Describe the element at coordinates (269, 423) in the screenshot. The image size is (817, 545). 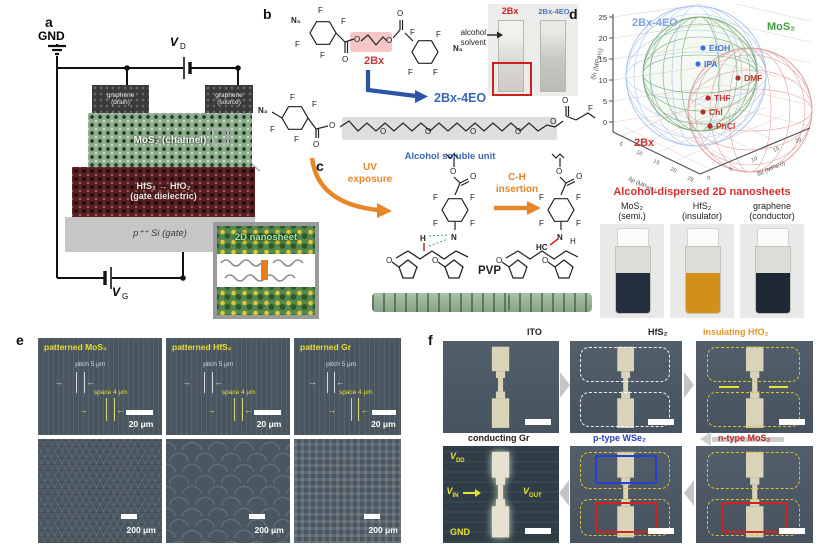
I see `scale-text: 20 μm` at that location.